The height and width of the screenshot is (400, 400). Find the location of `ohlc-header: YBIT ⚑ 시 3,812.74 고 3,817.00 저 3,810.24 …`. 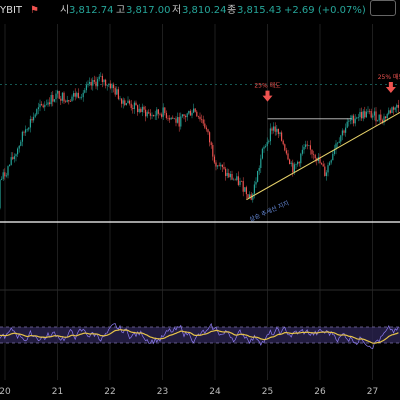

ohlc-header: YBIT ⚑ 시 3,812.74 고 3,817.00 저 3,810.24 … is located at coordinates (200, 11).